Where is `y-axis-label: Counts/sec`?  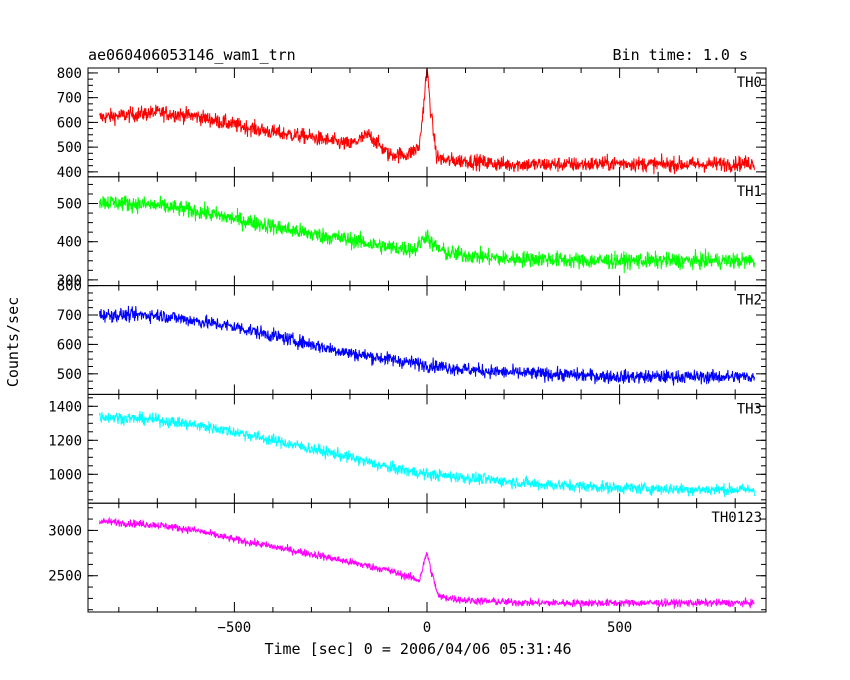
y-axis-label: Counts/sec is located at coordinates (13, 342).